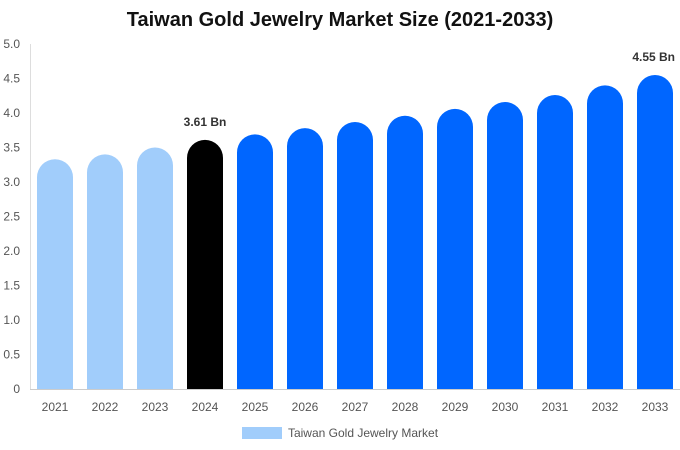 The width and height of the screenshot is (680, 450). I want to click on y-tick-label: 3.5, so click(11, 148).